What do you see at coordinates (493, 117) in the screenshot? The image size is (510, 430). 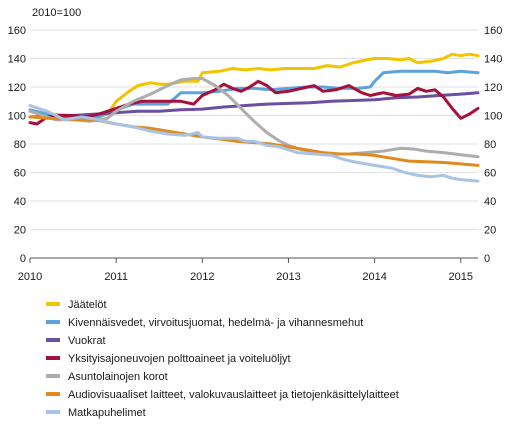 I see `y-tick-label-right: 100` at bounding box center [493, 117].